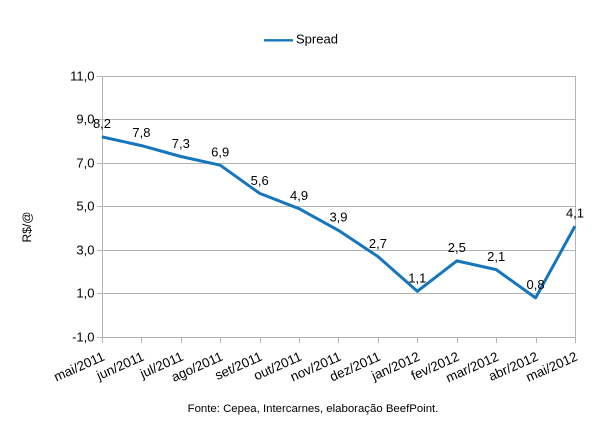 The height and width of the screenshot is (439, 604). Describe the element at coordinates (85, 293) in the screenshot. I see `svg-text: 1,0` at that location.